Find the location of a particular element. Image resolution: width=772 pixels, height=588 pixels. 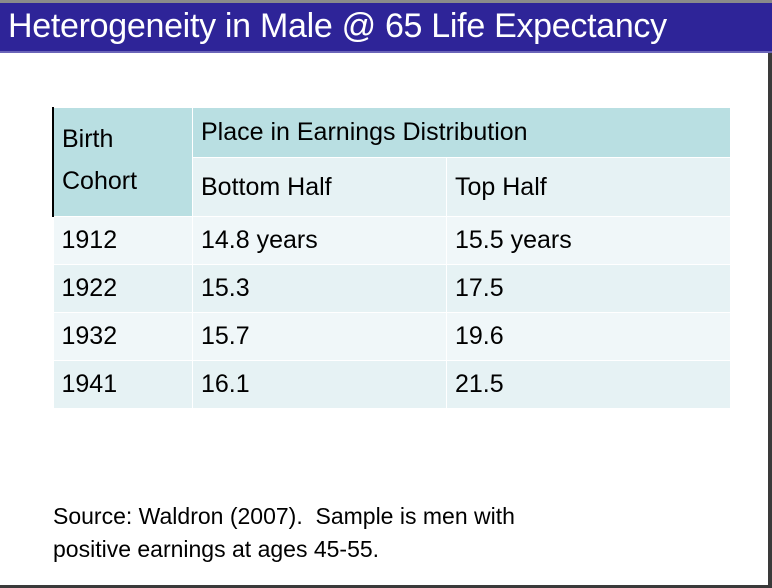

header-earnings-distribution: Place in Earnings Distribution is located at coordinates (461, 132).